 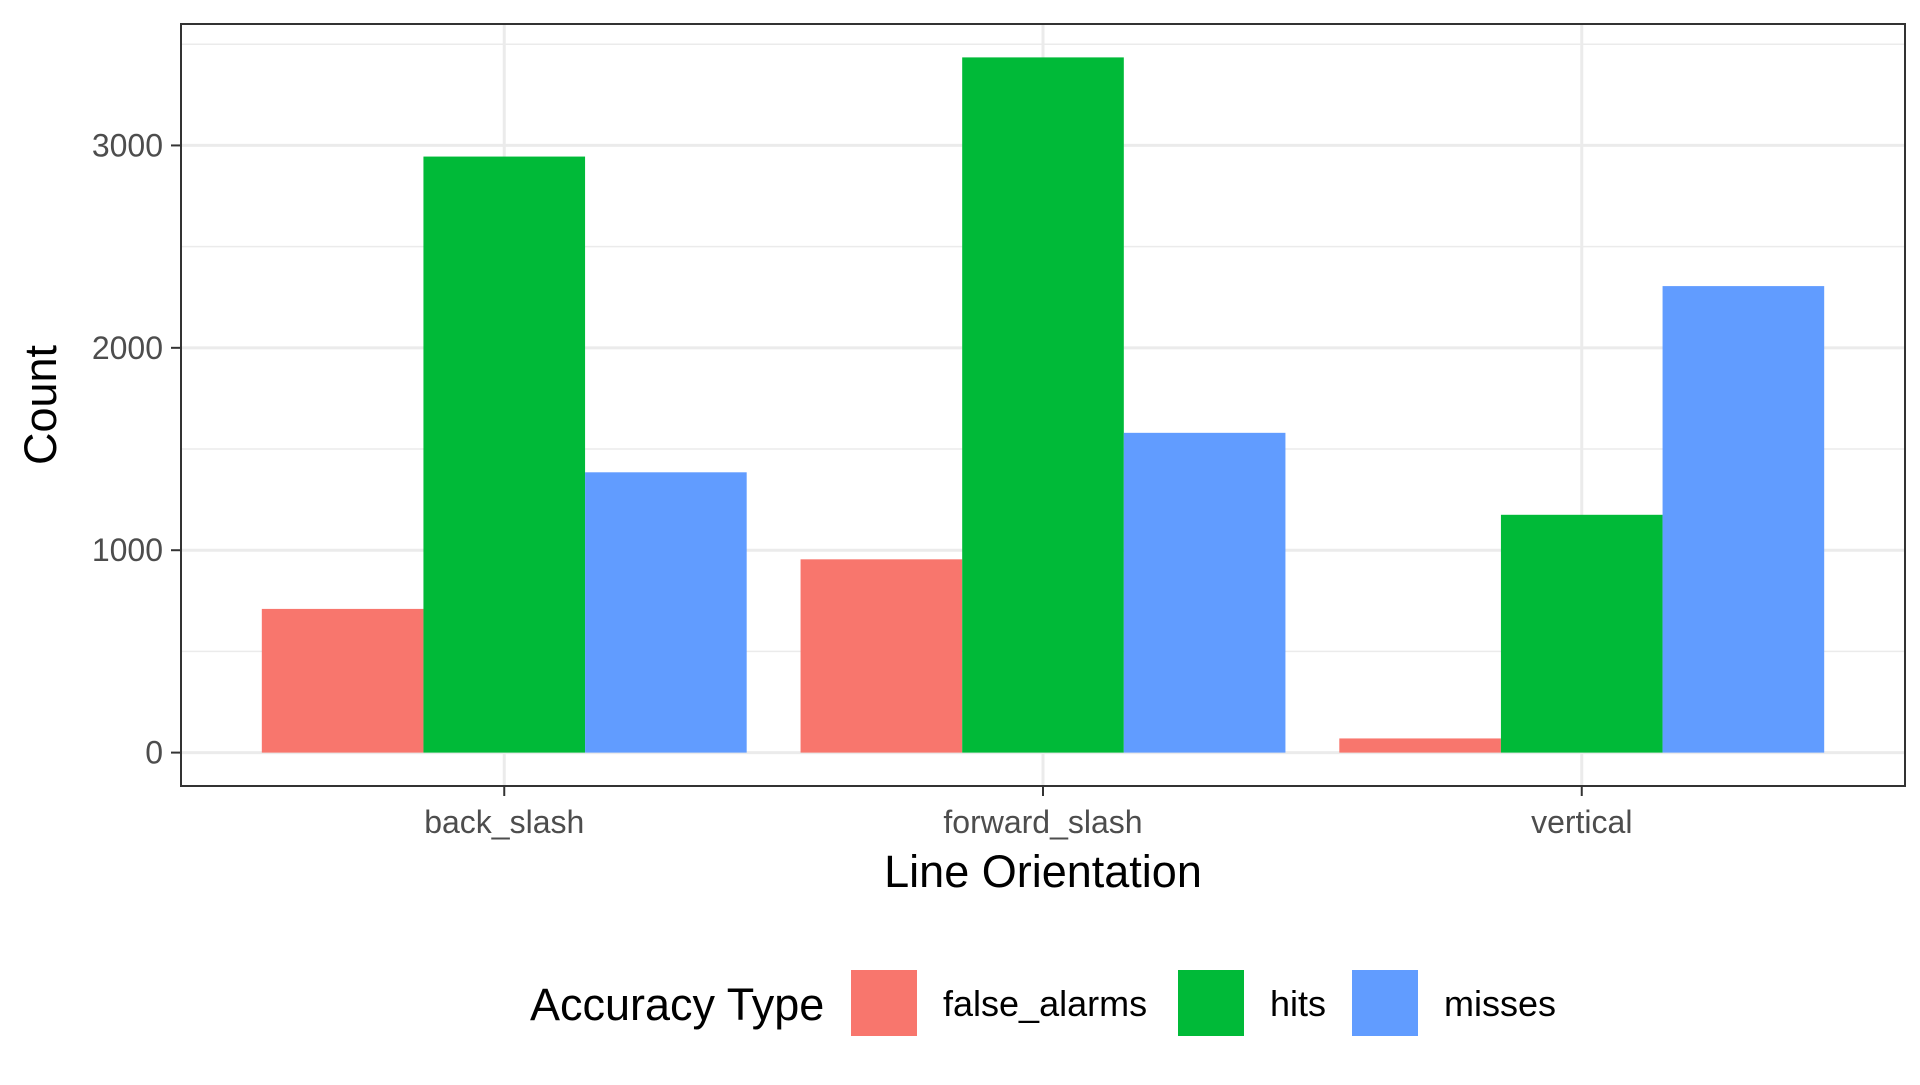 What do you see at coordinates (1385, 1003) in the screenshot?
I see `legend-key-misses` at bounding box center [1385, 1003].